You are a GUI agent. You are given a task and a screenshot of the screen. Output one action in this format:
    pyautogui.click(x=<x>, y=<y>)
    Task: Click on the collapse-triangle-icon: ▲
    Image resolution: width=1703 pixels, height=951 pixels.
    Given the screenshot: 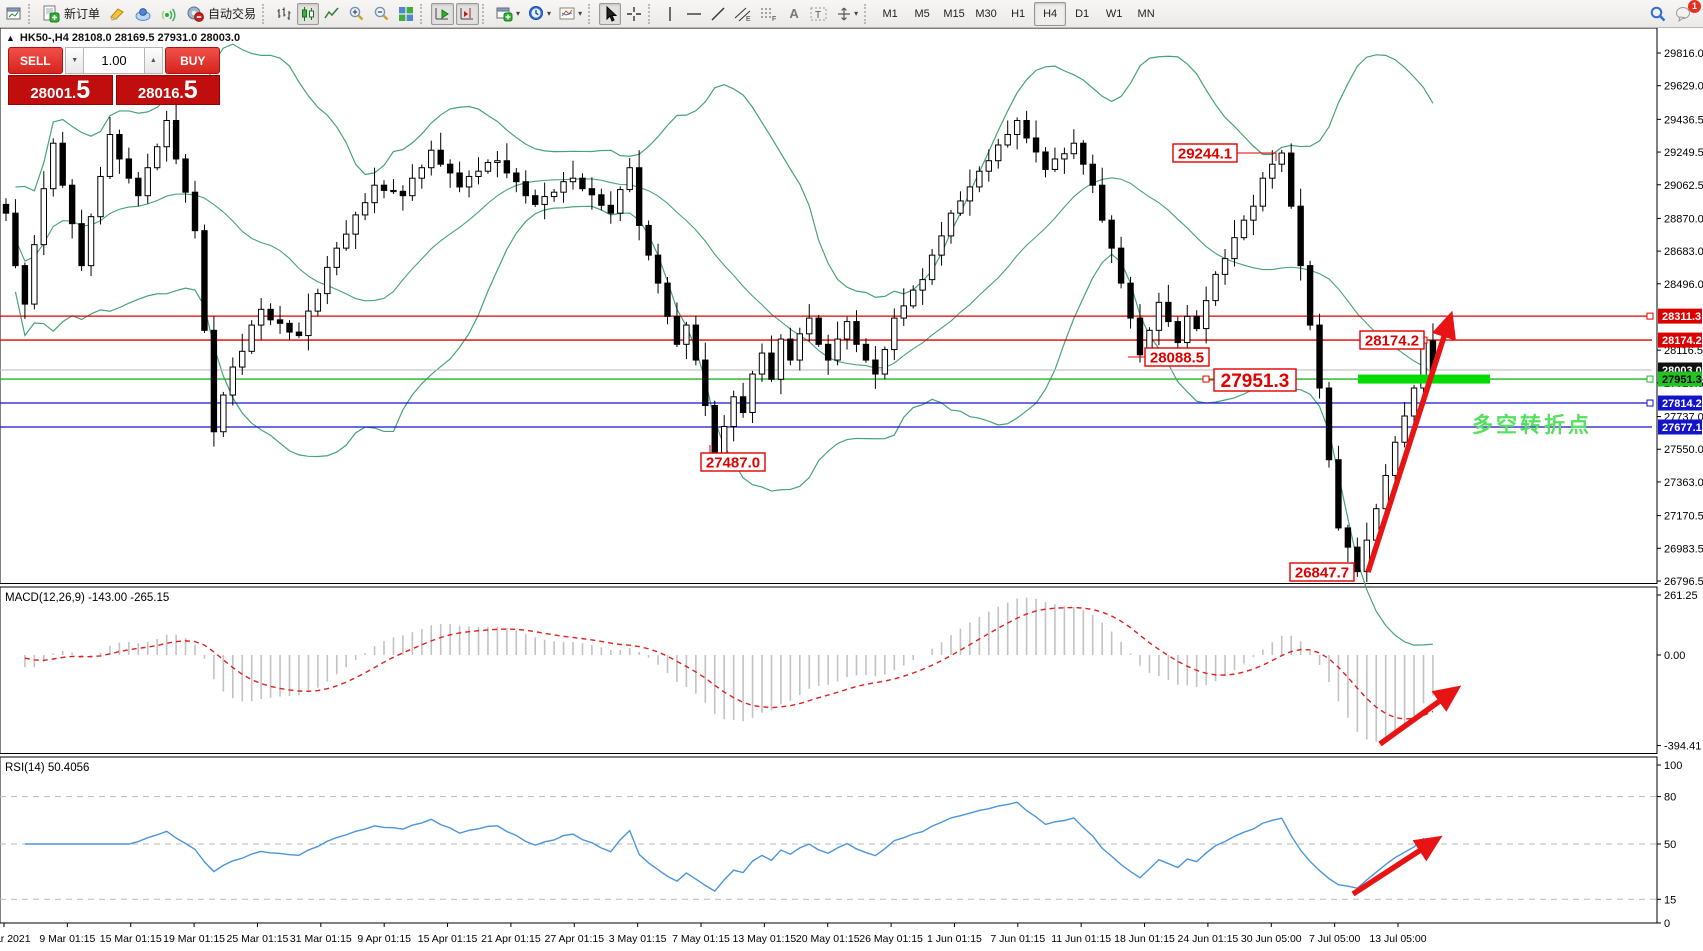 What is the action you would take?
    pyautogui.click(x=10, y=38)
    